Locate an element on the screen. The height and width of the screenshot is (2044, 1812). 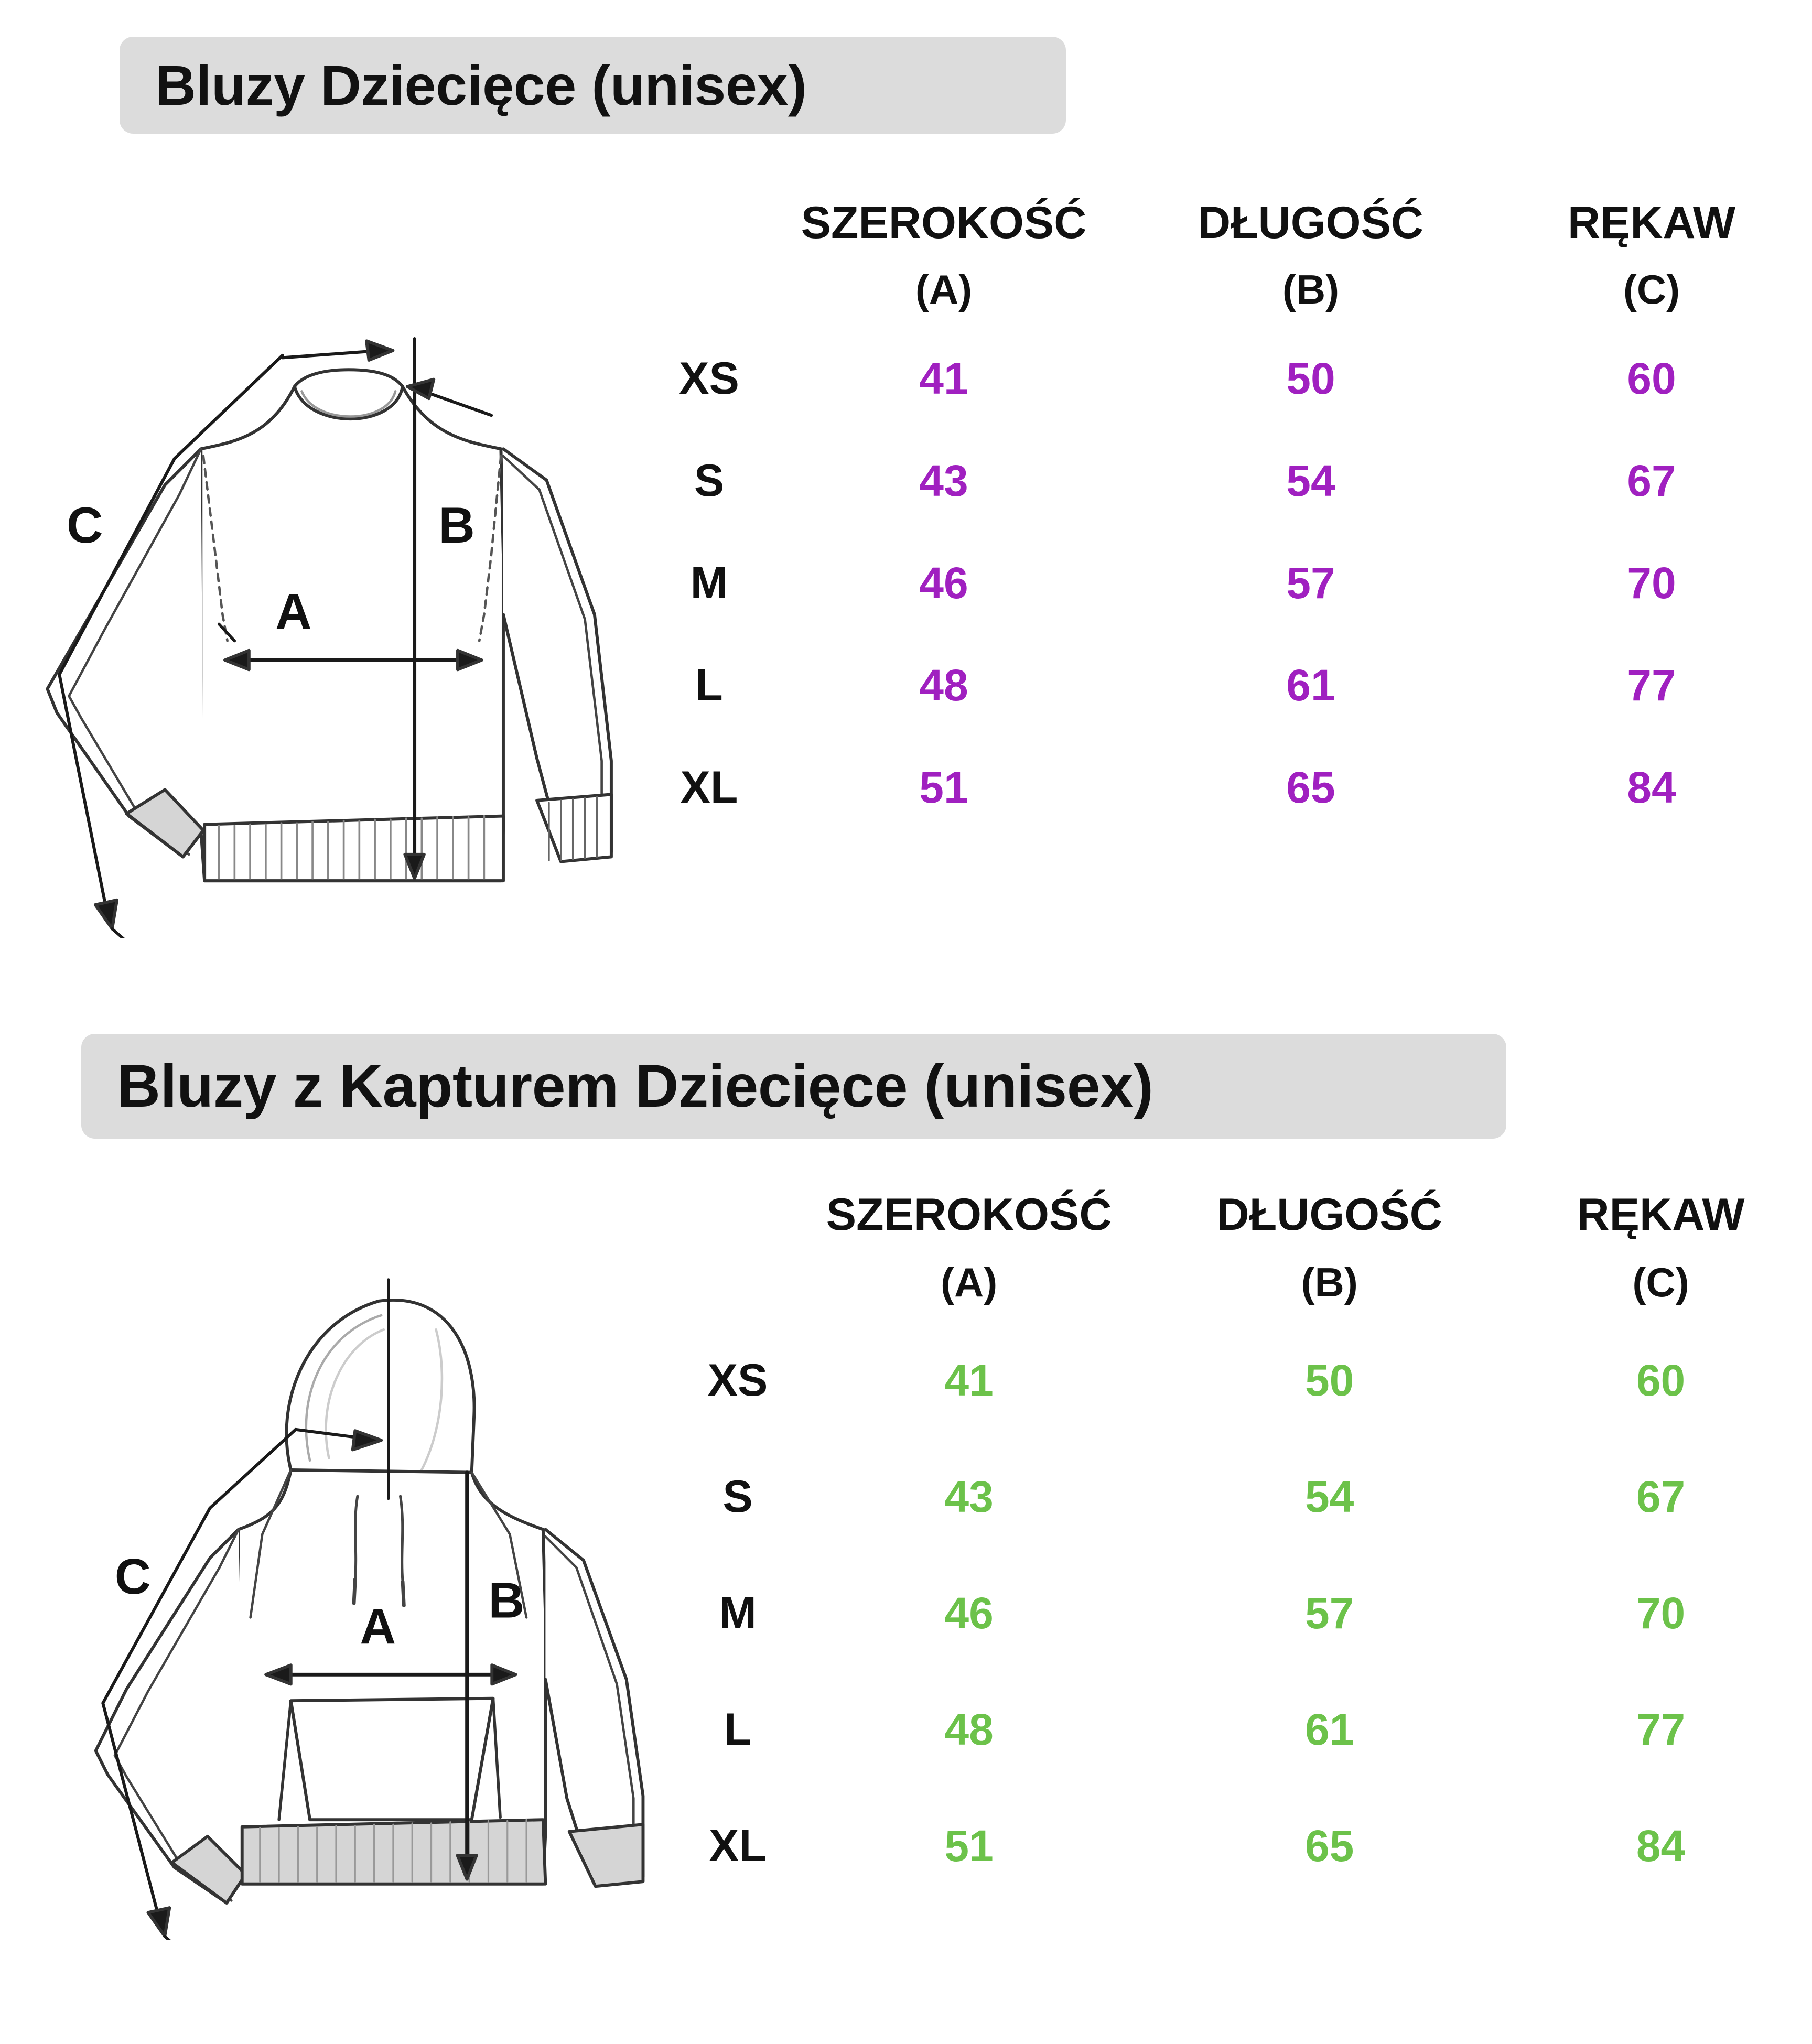
page-title-sweatshirt: Bluzy Dziecięce (unisex) is located at coordinates (481, 85).